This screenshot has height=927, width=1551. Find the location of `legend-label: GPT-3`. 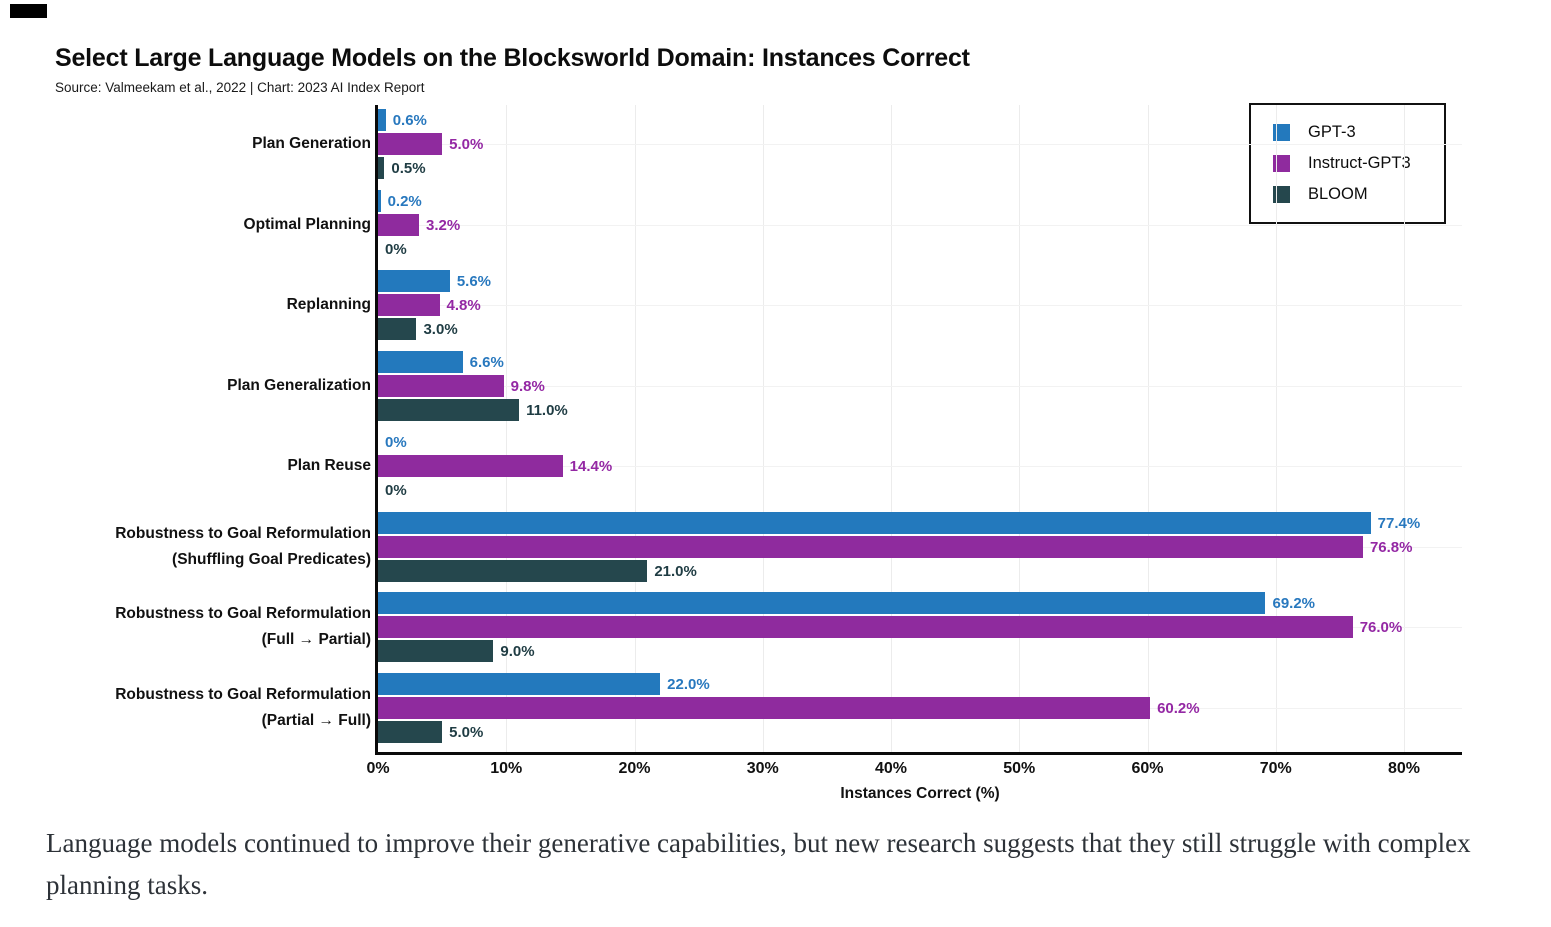

legend-label: GPT-3 is located at coordinates (1332, 132).